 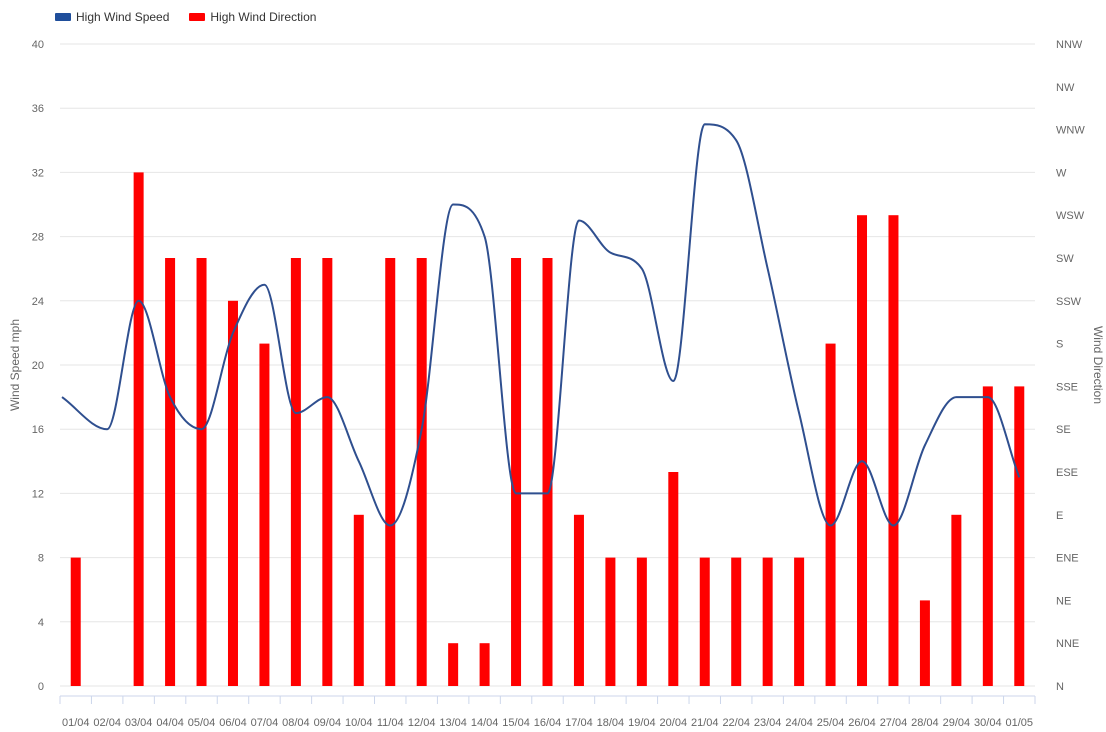 I want to click on left-tick-label: 8, so click(x=41, y=559).